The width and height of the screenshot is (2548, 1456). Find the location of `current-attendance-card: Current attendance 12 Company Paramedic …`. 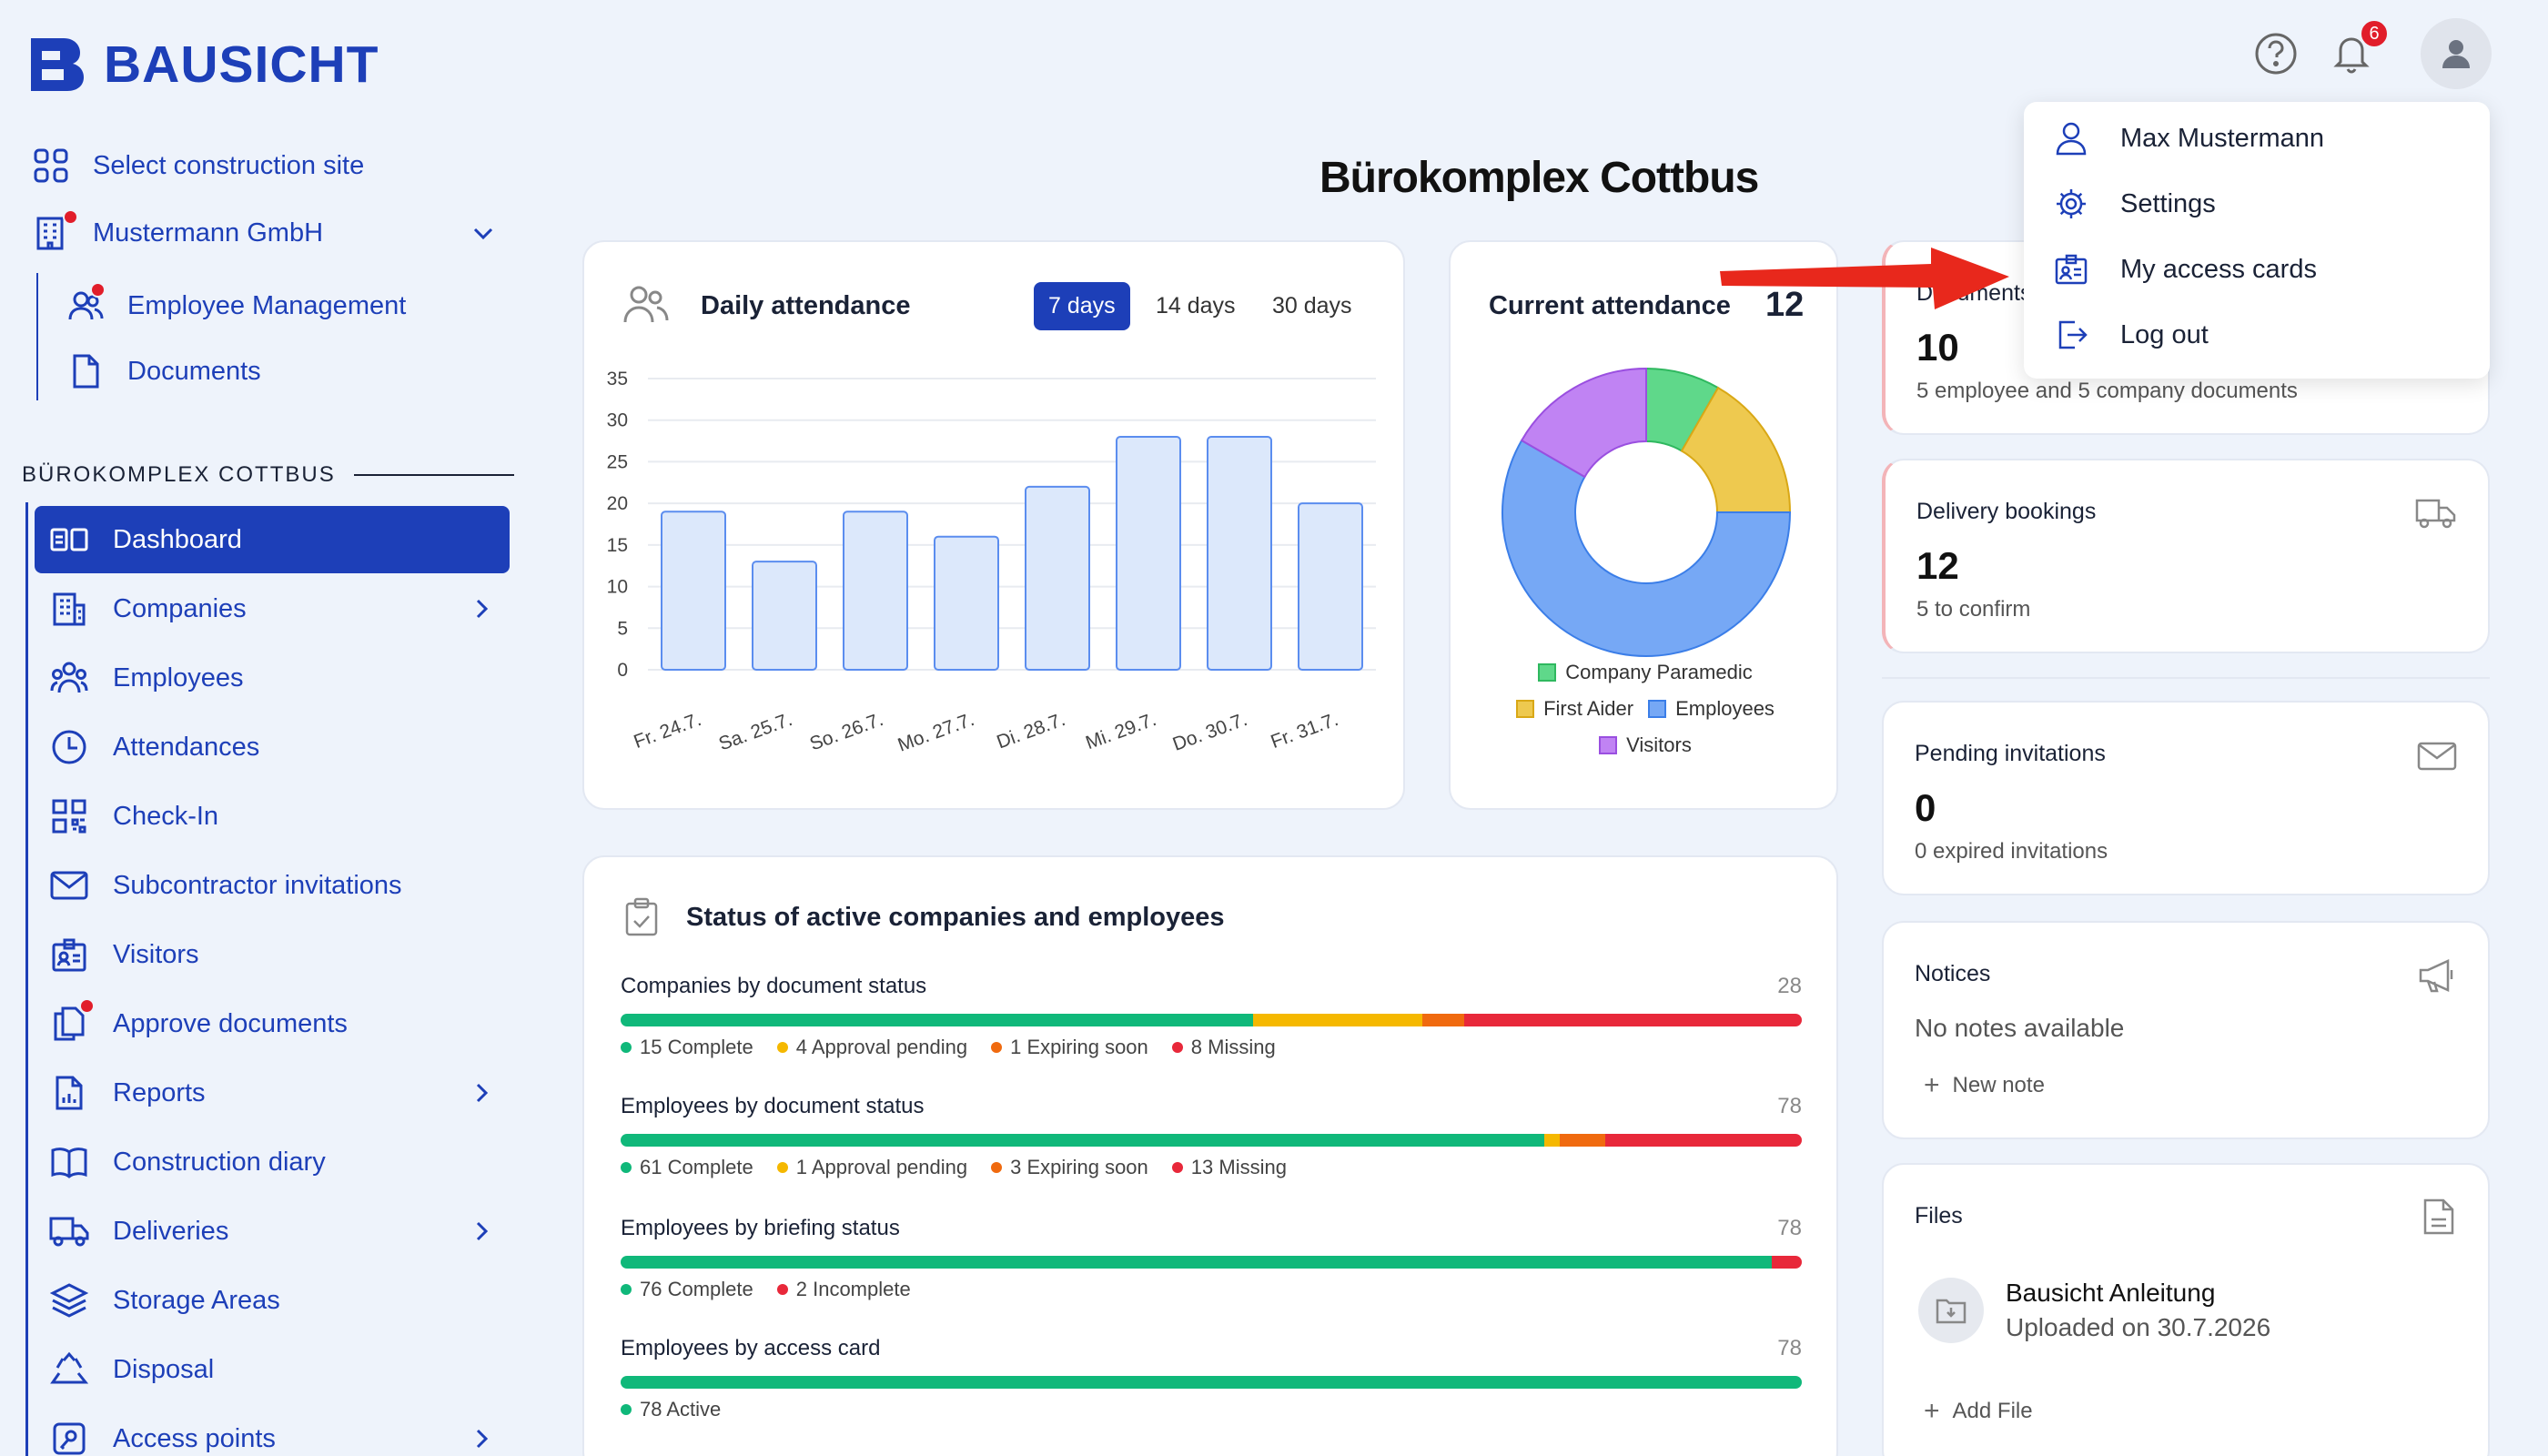

current-attendance-card: Current attendance 12 Company Paramedic … is located at coordinates (1643, 525).